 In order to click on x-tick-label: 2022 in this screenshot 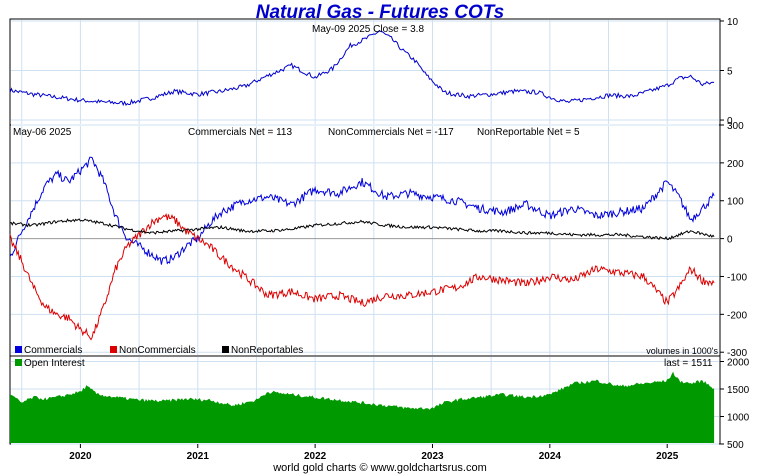, I will do `click(315, 456)`.